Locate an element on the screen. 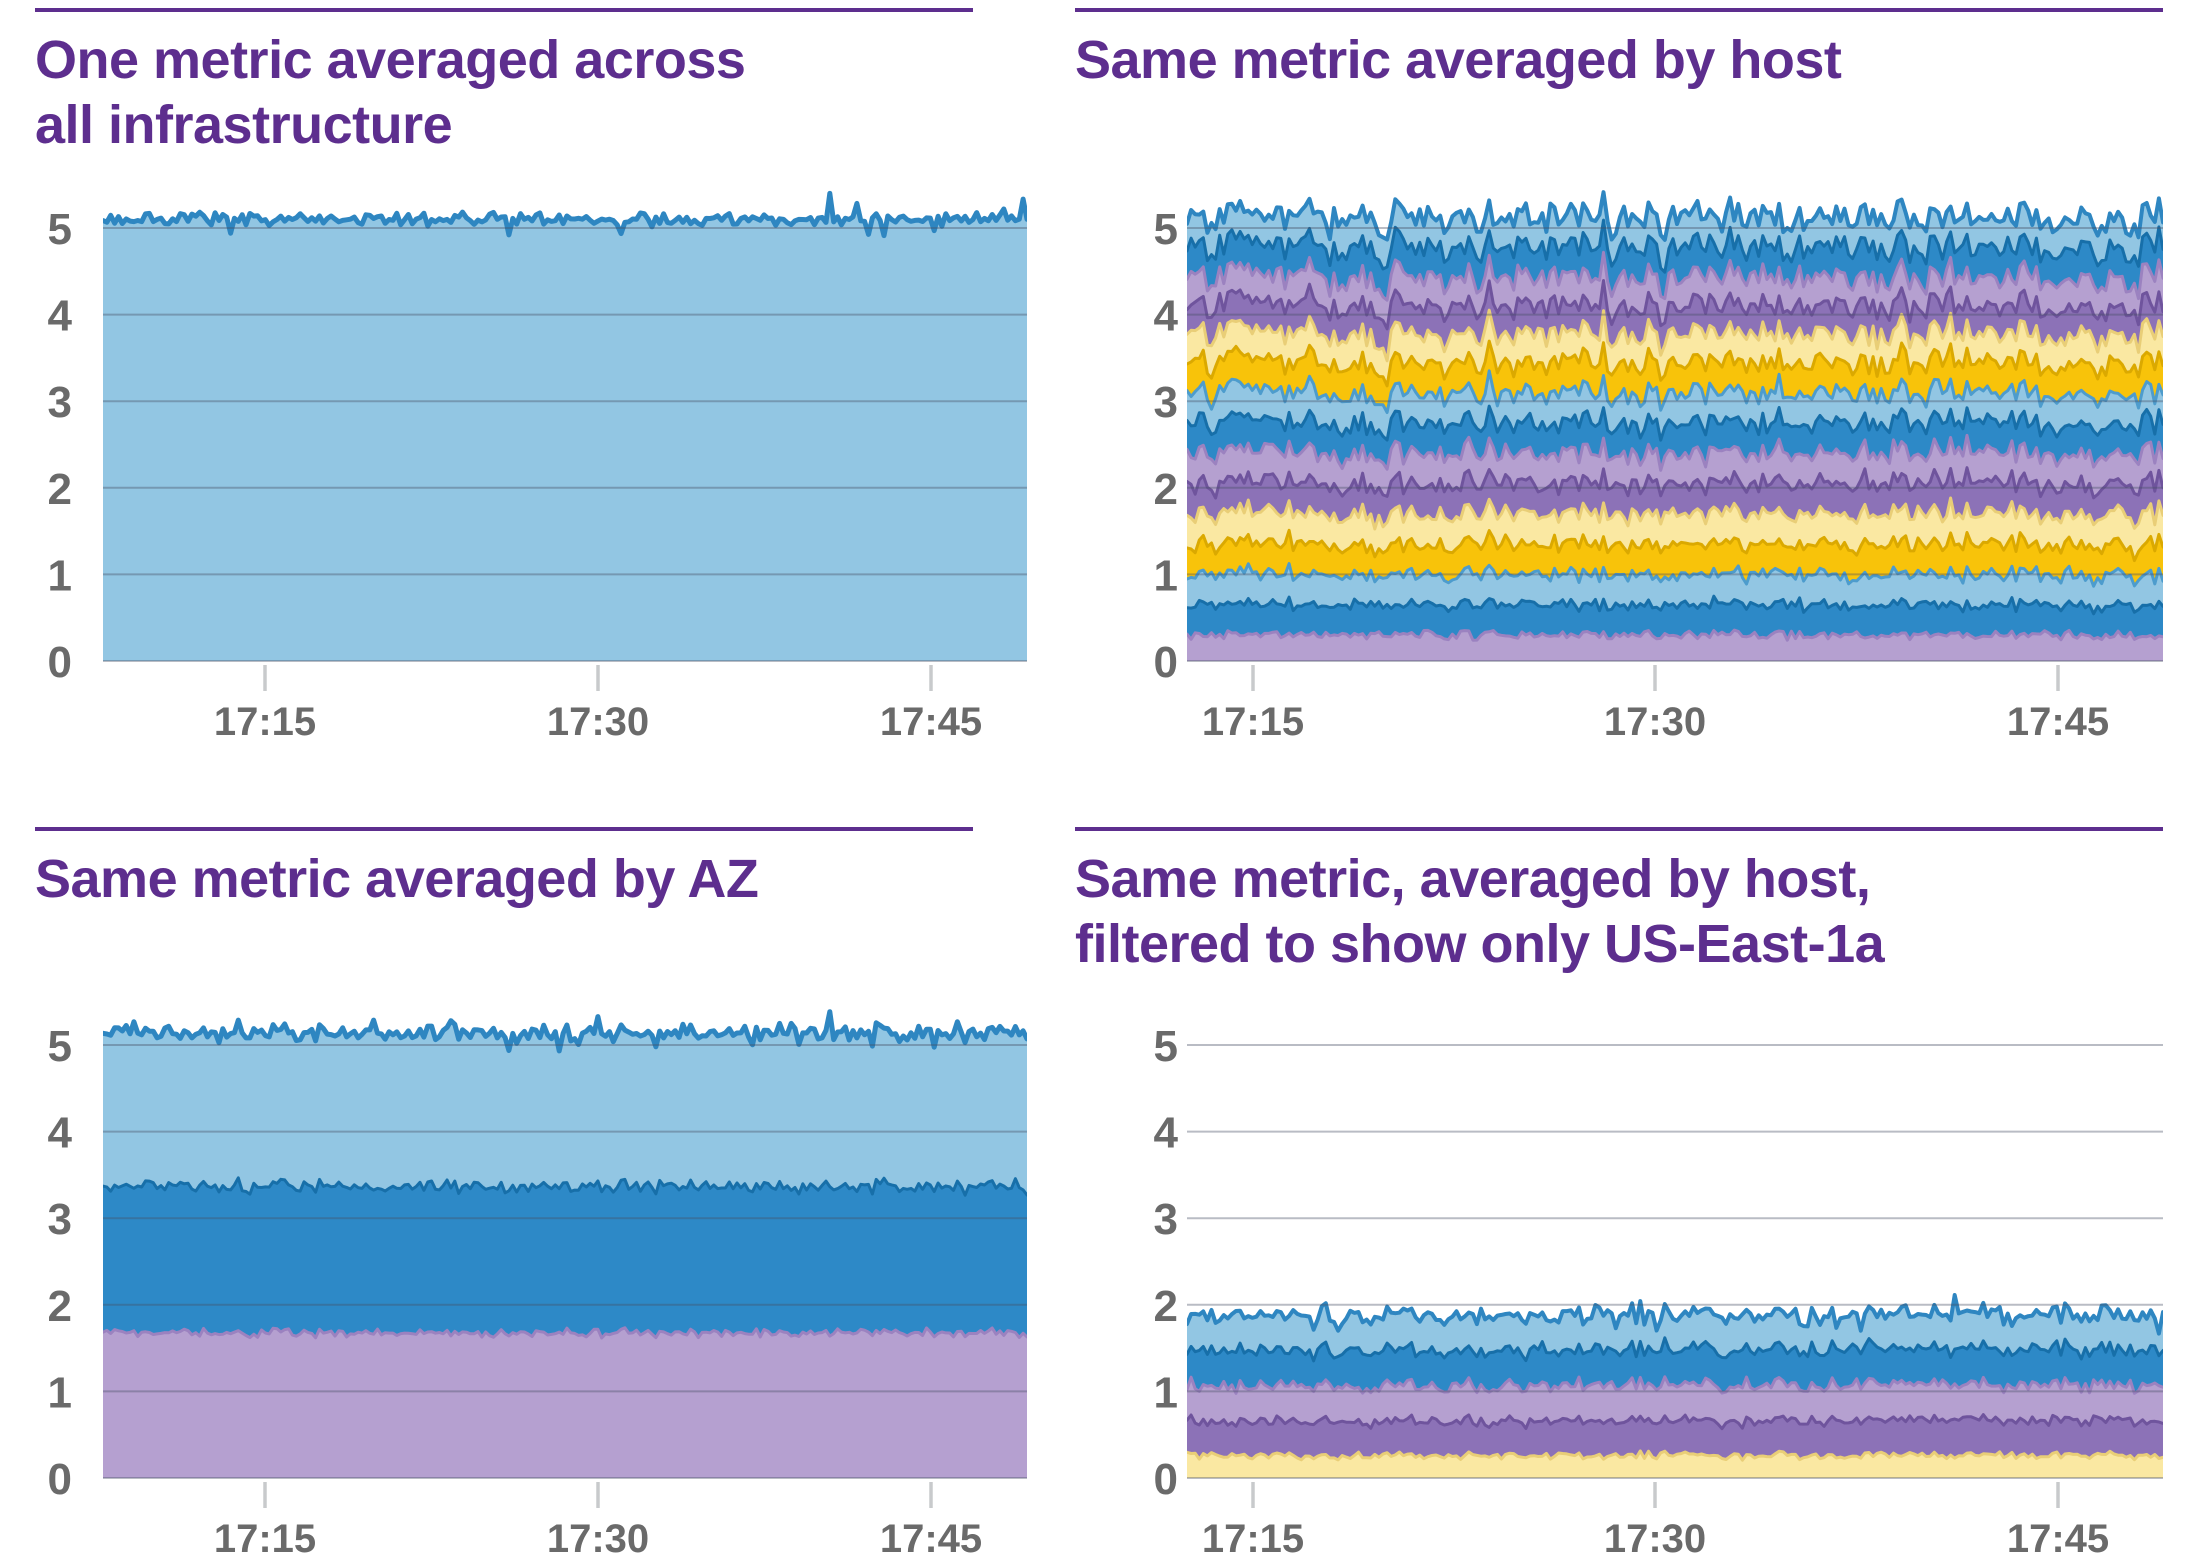  title-rule-top-left is located at coordinates (504, 10).